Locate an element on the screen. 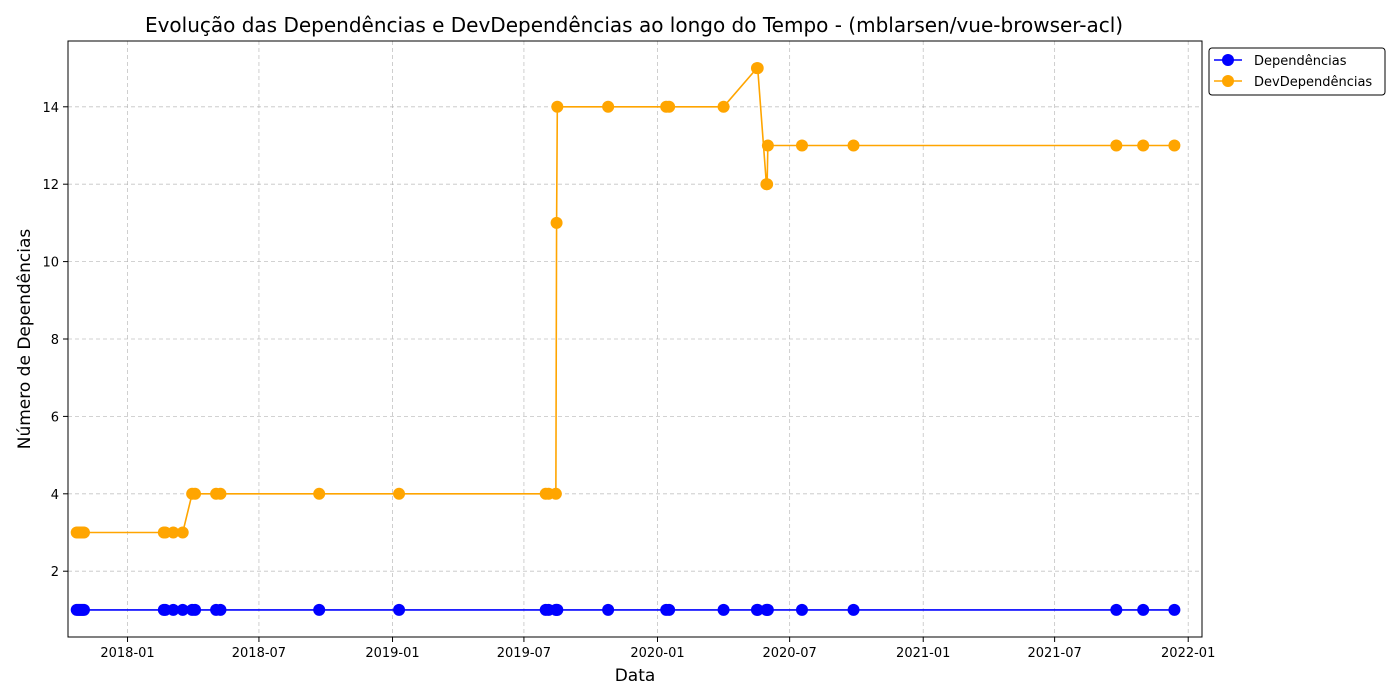  x-axis-label: Data is located at coordinates (635, 676).